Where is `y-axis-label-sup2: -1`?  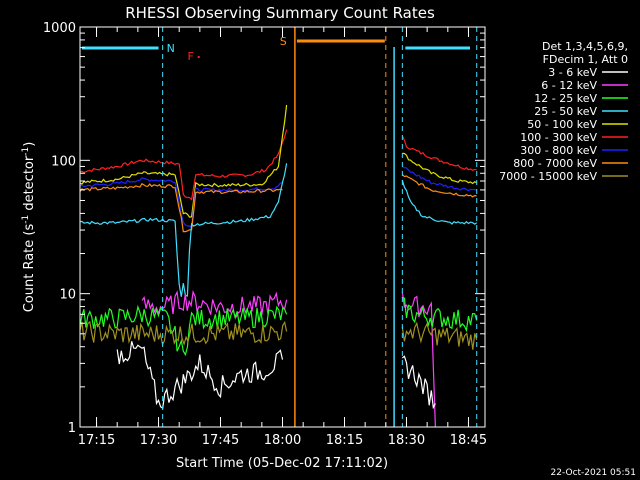
y-axis-label-sup2: -1 is located at coordinates (26, 151).